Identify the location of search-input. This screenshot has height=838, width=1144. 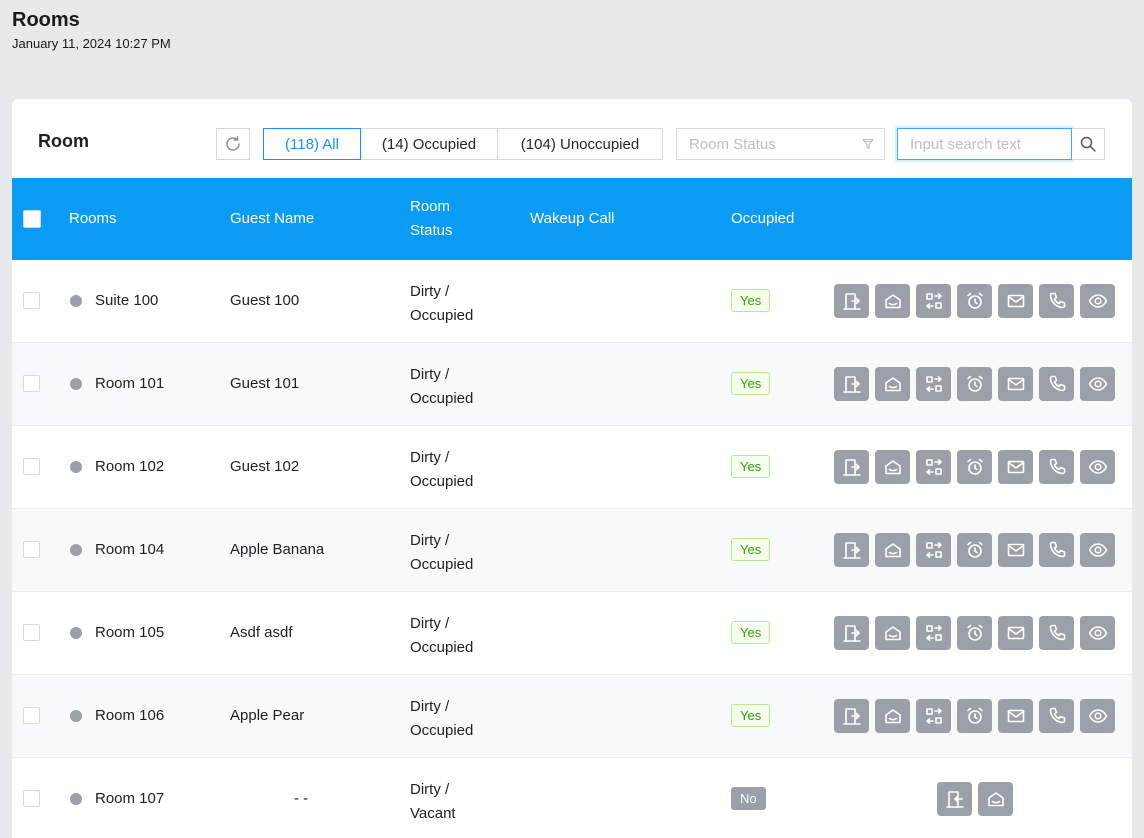
(984, 144).